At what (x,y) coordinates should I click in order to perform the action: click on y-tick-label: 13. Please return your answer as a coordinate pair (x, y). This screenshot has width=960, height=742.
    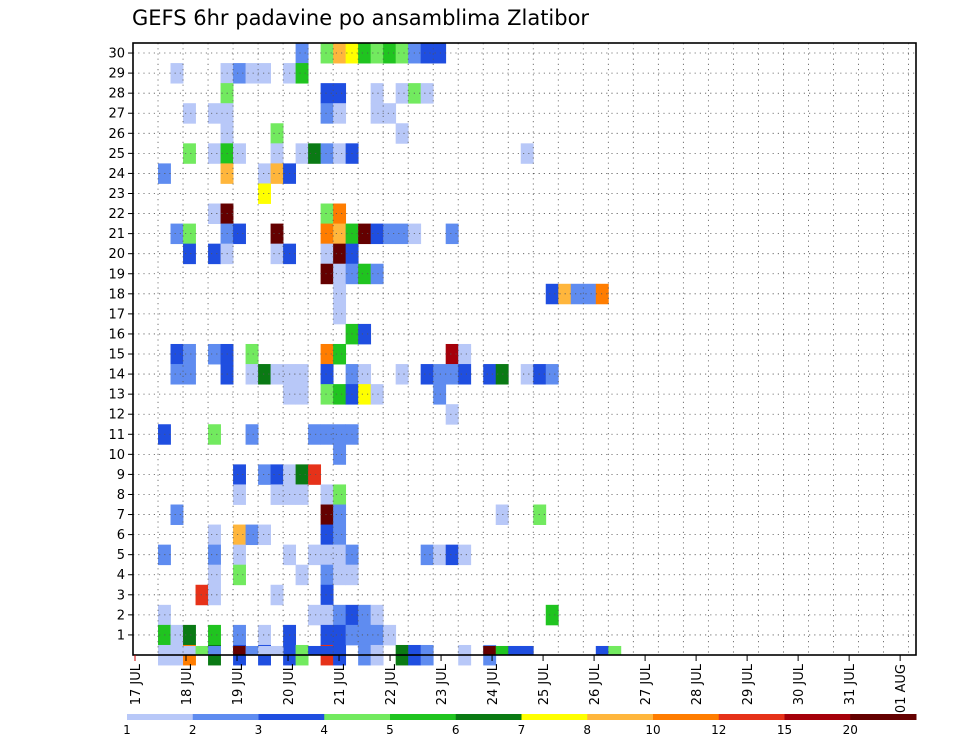
    Looking at the image, I should click on (116, 395).